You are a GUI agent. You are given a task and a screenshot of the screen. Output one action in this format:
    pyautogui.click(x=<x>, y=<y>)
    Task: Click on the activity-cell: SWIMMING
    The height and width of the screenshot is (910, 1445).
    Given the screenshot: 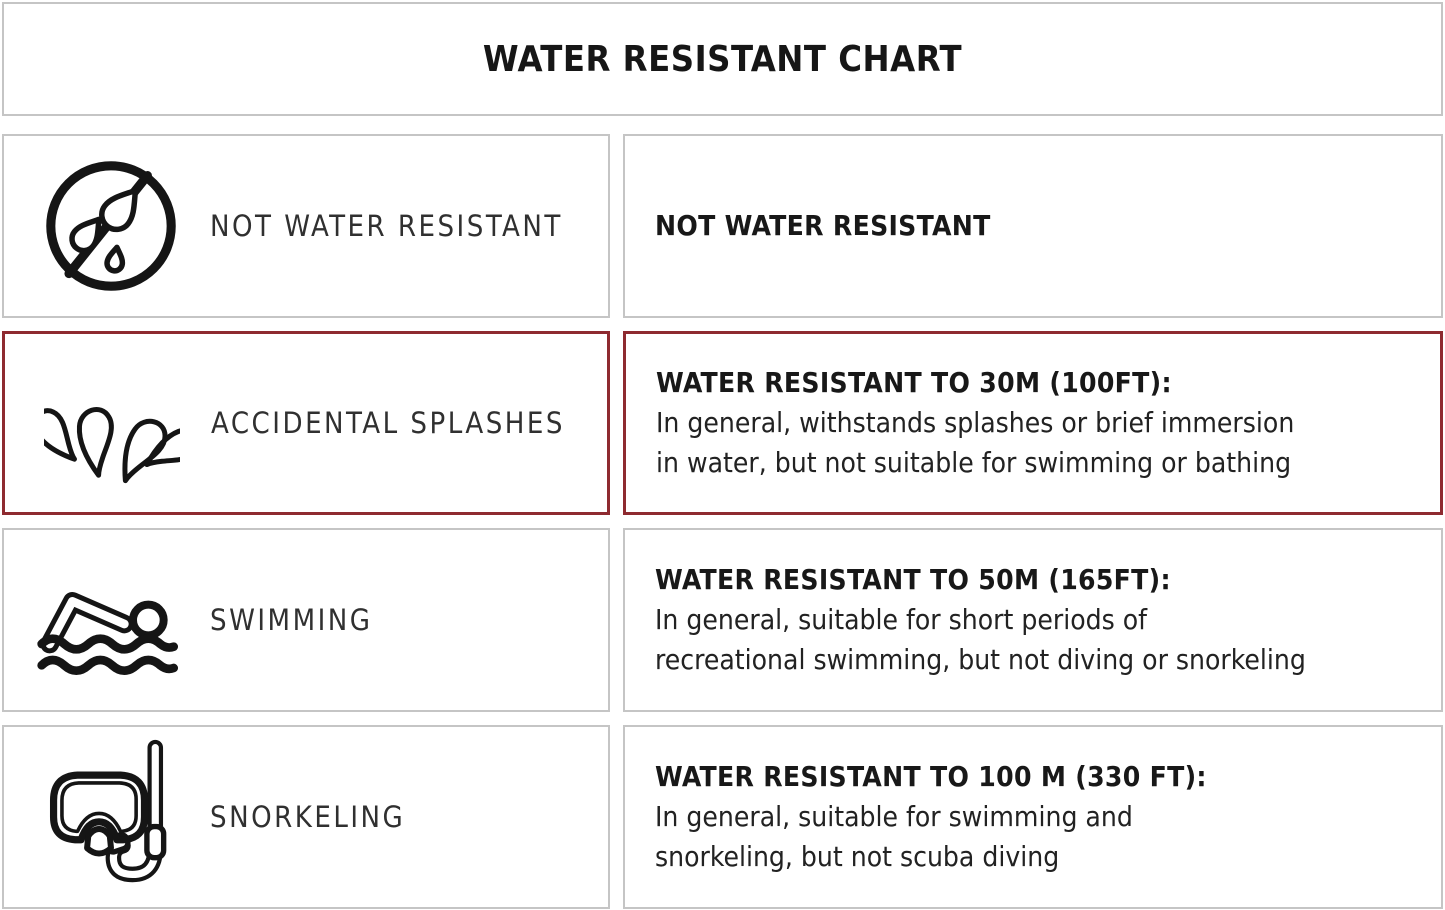 What is the action you would take?
    pyautogui.click(x=306, y=620)
    